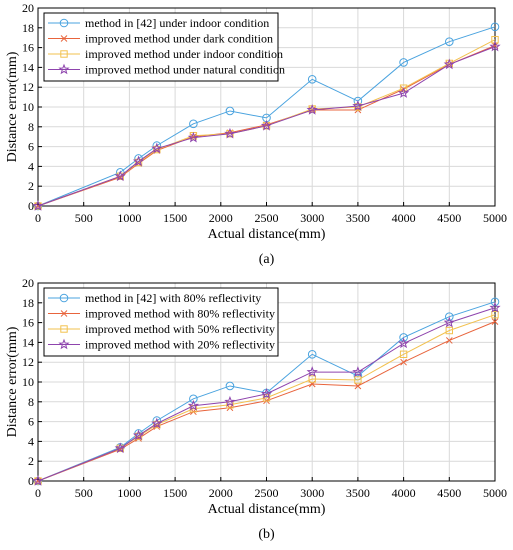 The height and width of the screenshot is (550, 513). Describe the element at coordinates (28, 303) in the screenshot. I see `y-tick-label: 18` at that location.